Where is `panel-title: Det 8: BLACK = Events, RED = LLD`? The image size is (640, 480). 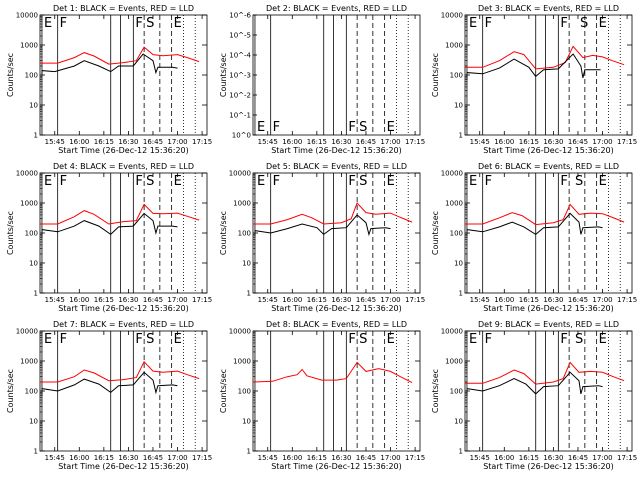
panel-title: Det 8: BLACK = Events, RED = LLD is located at coordinates (336, 324).